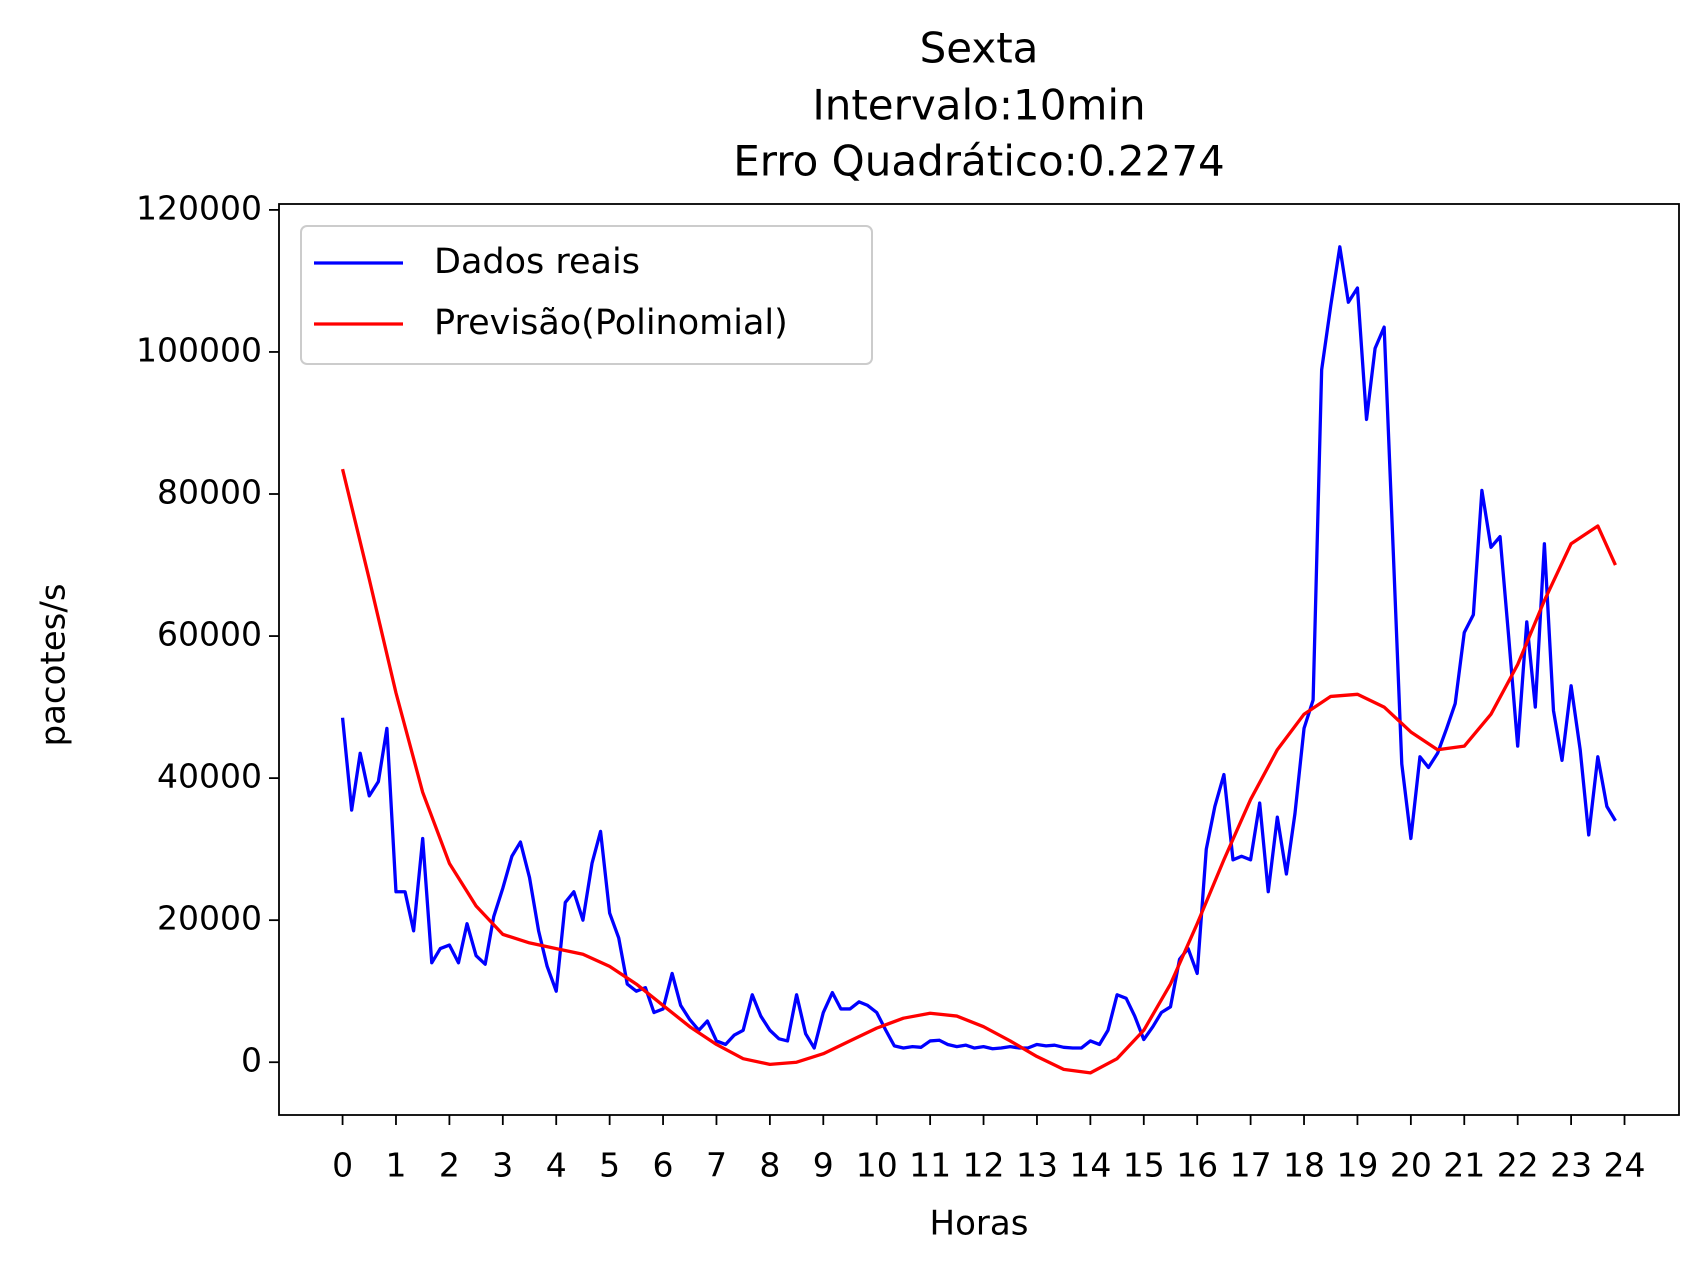 Image resolution: width=1701 pixels, height=1270 pixels. What do you see at coordinates (342, 1165) in the screenshot?
I see `x-tick-label: 0` at bounding box center [342, 1165].